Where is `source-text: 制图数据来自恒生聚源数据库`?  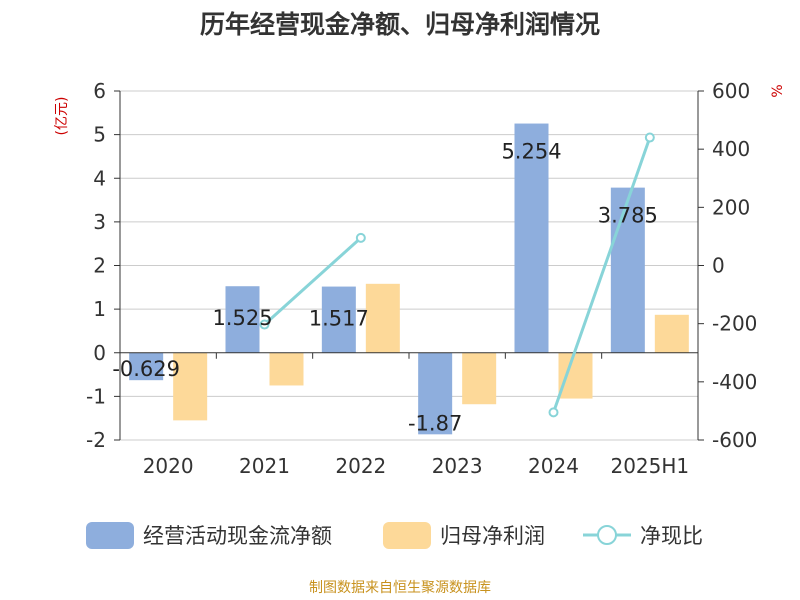 source-text: 制图数据来自恒生聚源数据库 is located at coordinates (400, 588).